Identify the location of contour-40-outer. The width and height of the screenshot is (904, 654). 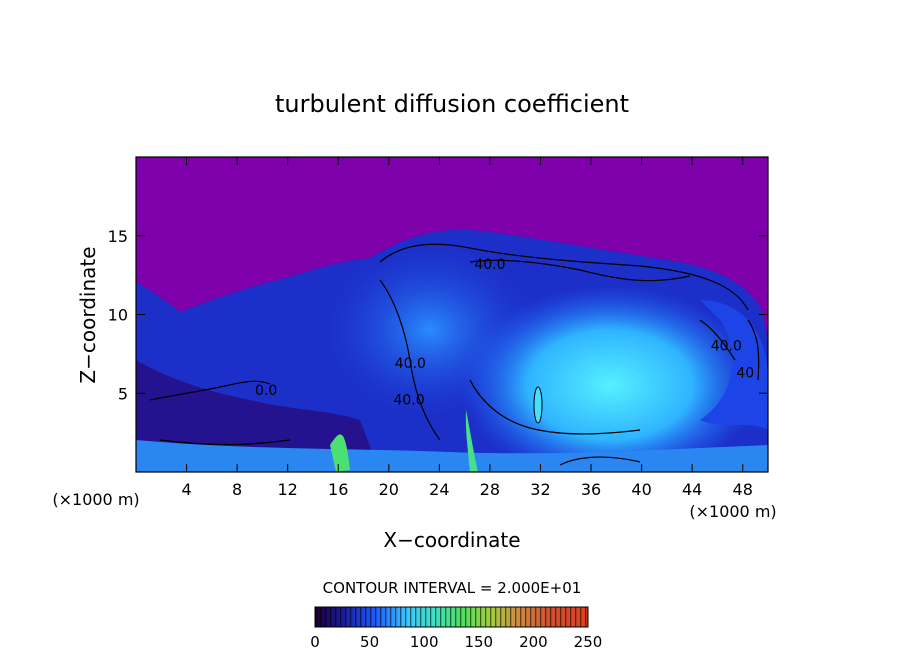
(564, 277).